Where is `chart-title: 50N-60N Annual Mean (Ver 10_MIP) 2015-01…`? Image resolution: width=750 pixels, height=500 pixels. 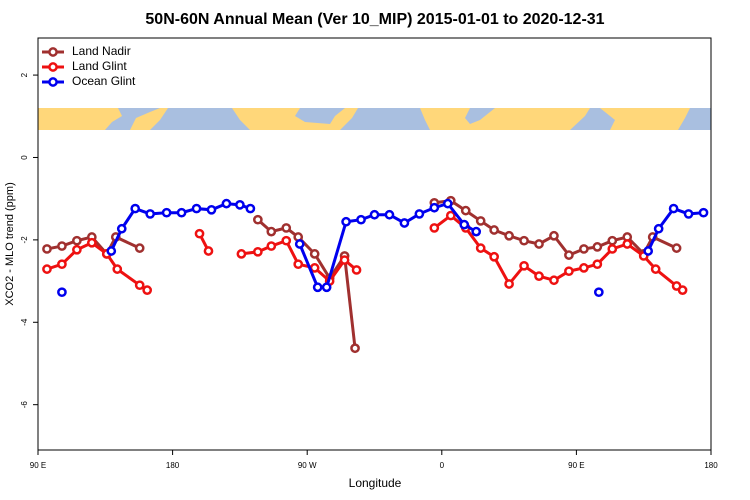 chart-title: 50N-60N Annual Mean (Ver 10_MIP) 2015-01… is located at coordinates (374, 19).